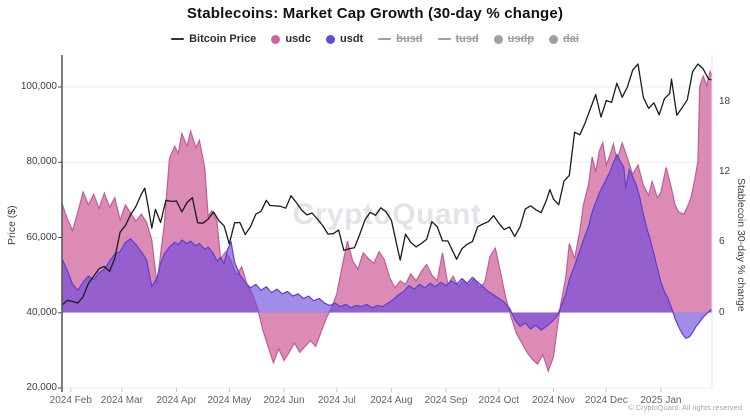 This screenshot has width=750, height=419. Describe the element at coordinates (41, 387) in the screenshot. I see `price-tick-label: 20,000` at that location.